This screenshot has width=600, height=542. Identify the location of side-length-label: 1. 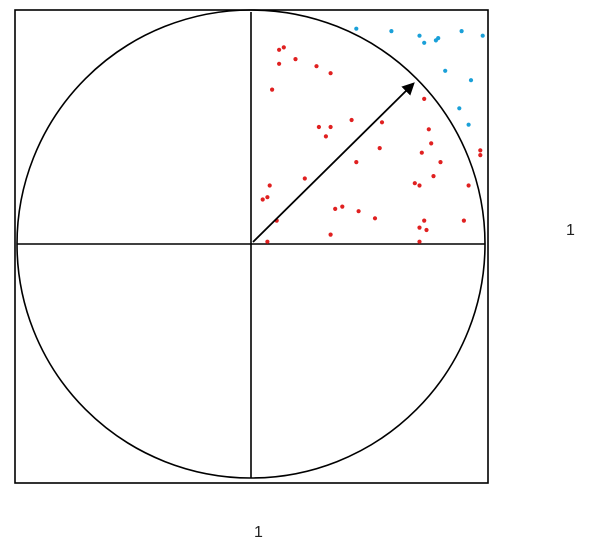
(570, 230).